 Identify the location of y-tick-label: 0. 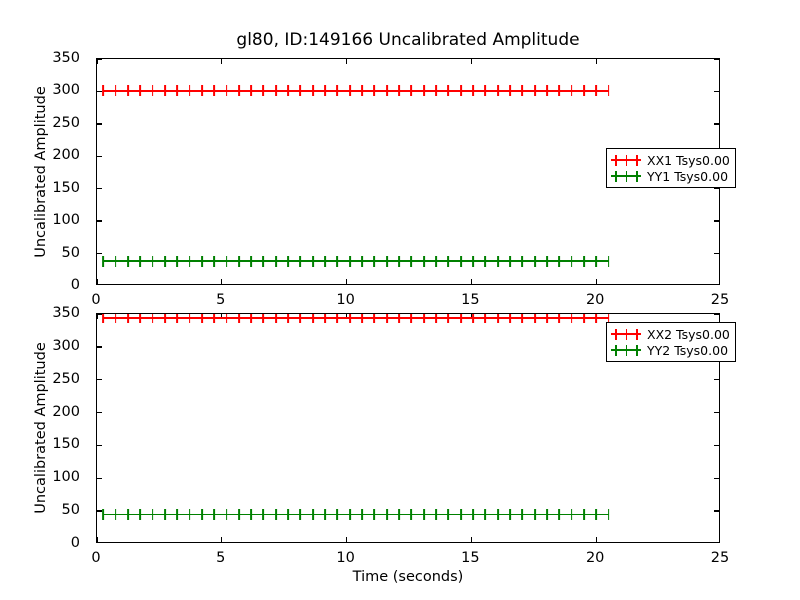
(75, 543).